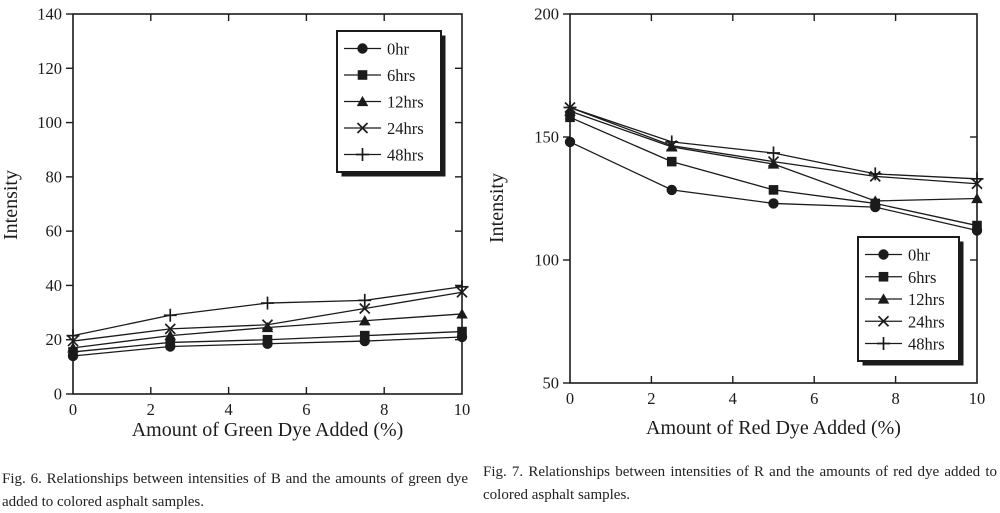 This screenshot has height=513, width=1000. Describe the element at coordinates (58, 394) in the screenshot. I see `y-tick-label: 0` at that location.